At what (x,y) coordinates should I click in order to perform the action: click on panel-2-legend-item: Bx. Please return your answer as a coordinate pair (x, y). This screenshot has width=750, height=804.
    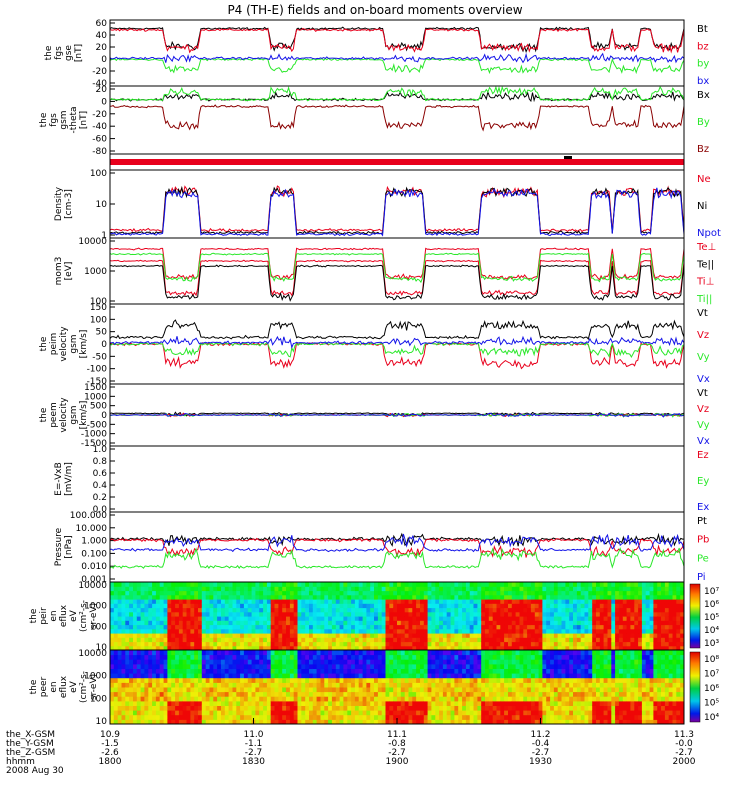
    Looking at the image, I should click on (703, 95).